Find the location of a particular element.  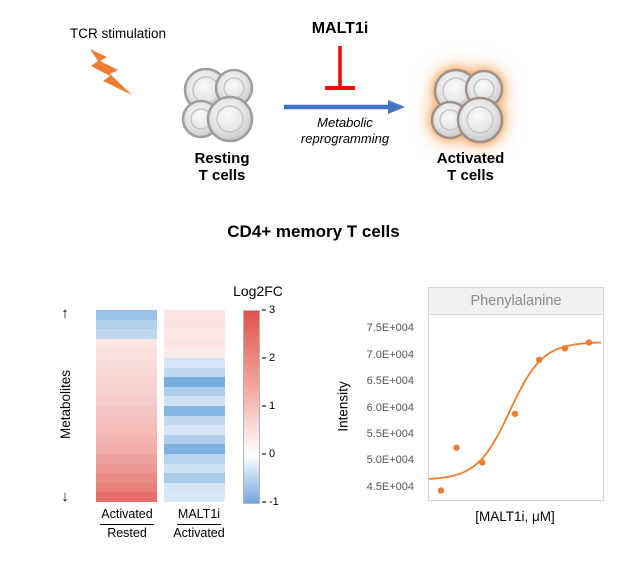

resting-tcells-icon is located at coordinates (217, 105).